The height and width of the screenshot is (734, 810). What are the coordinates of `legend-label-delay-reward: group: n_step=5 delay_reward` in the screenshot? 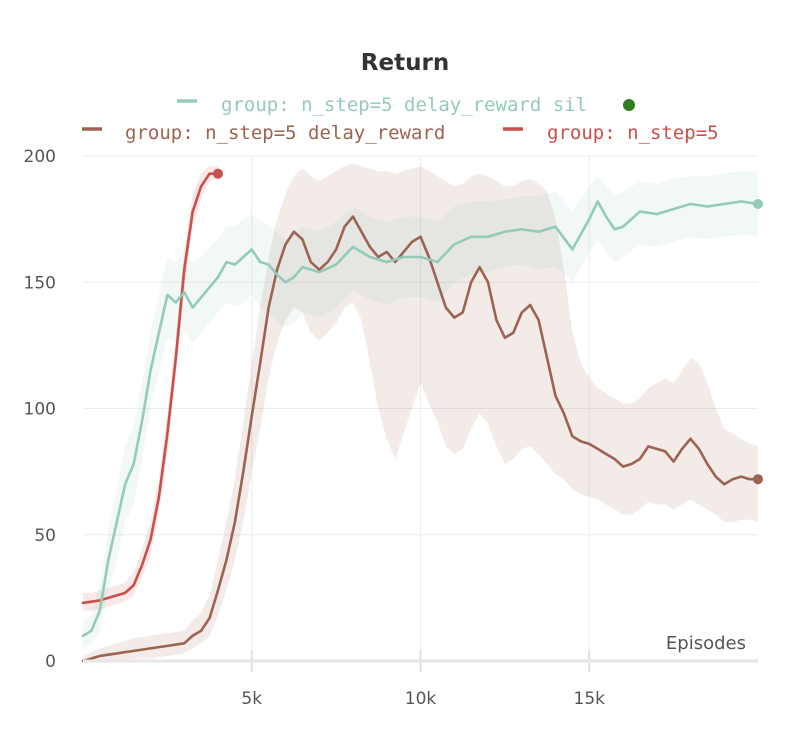 It's located at (285, 133).